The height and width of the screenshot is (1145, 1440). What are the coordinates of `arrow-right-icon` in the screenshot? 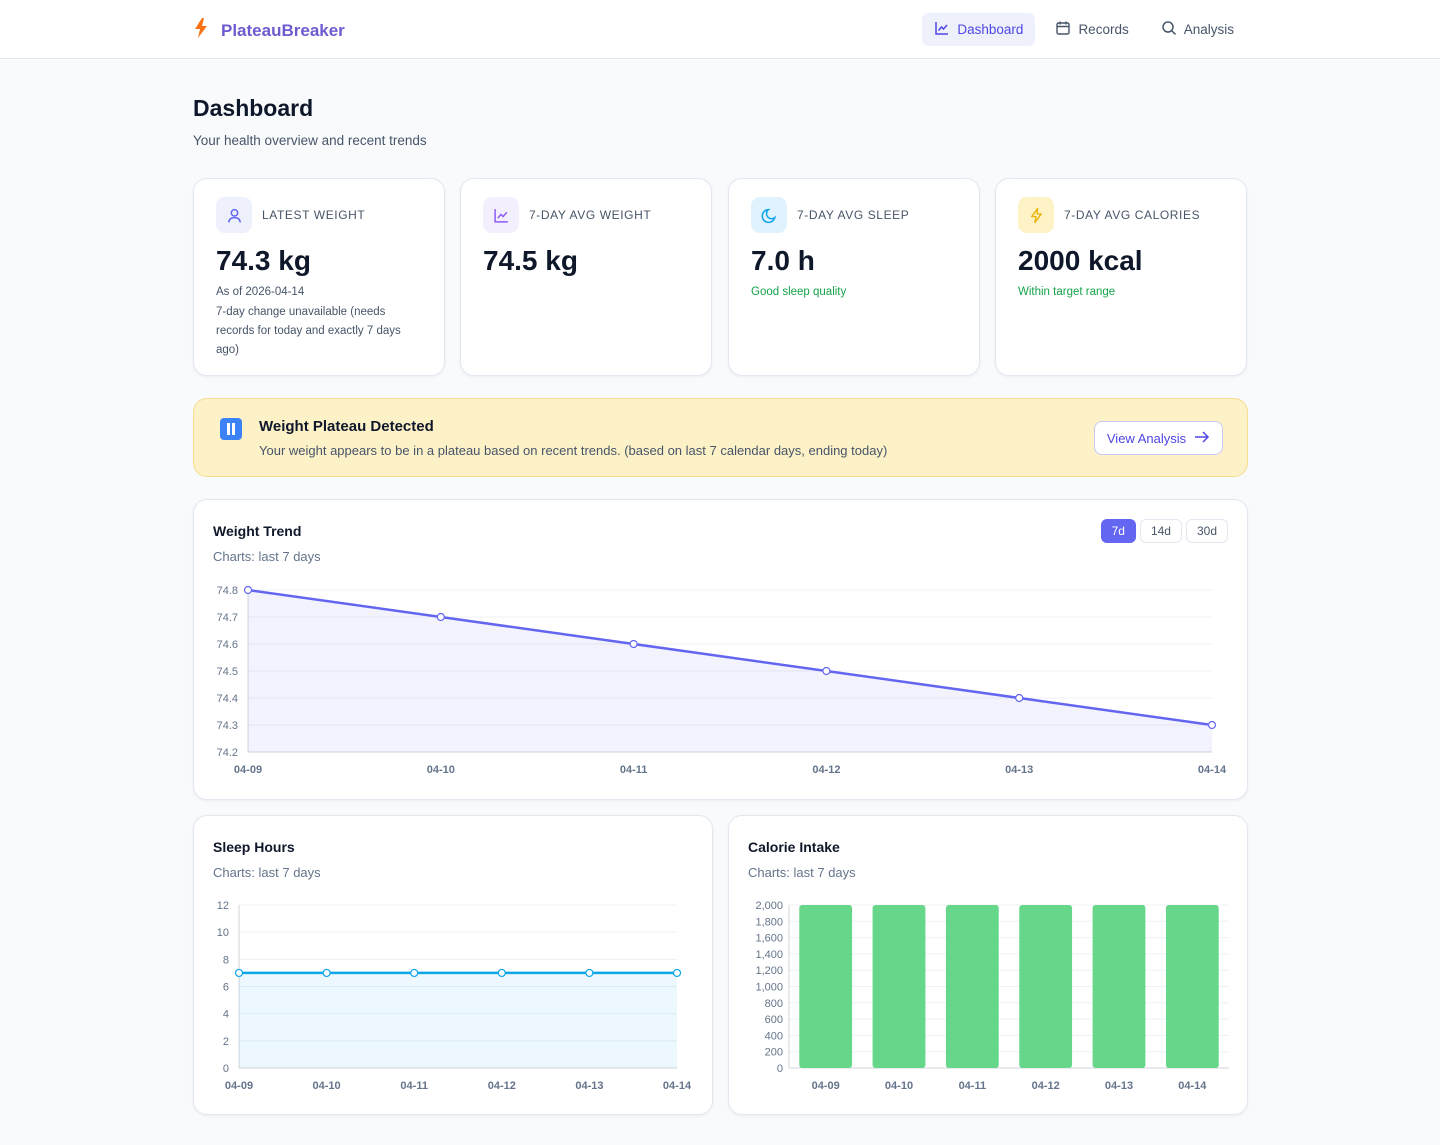 It's located at (1202, 438).